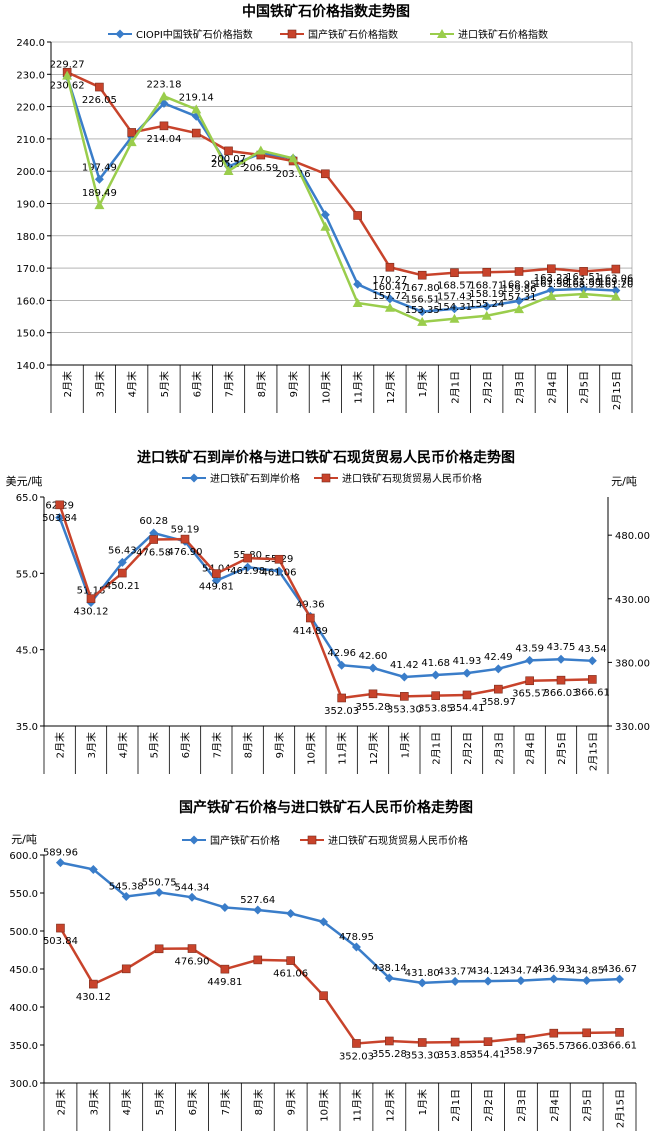 The image size is (652, 1147). I want to click on data-label: 168.57, so click(454, 286).